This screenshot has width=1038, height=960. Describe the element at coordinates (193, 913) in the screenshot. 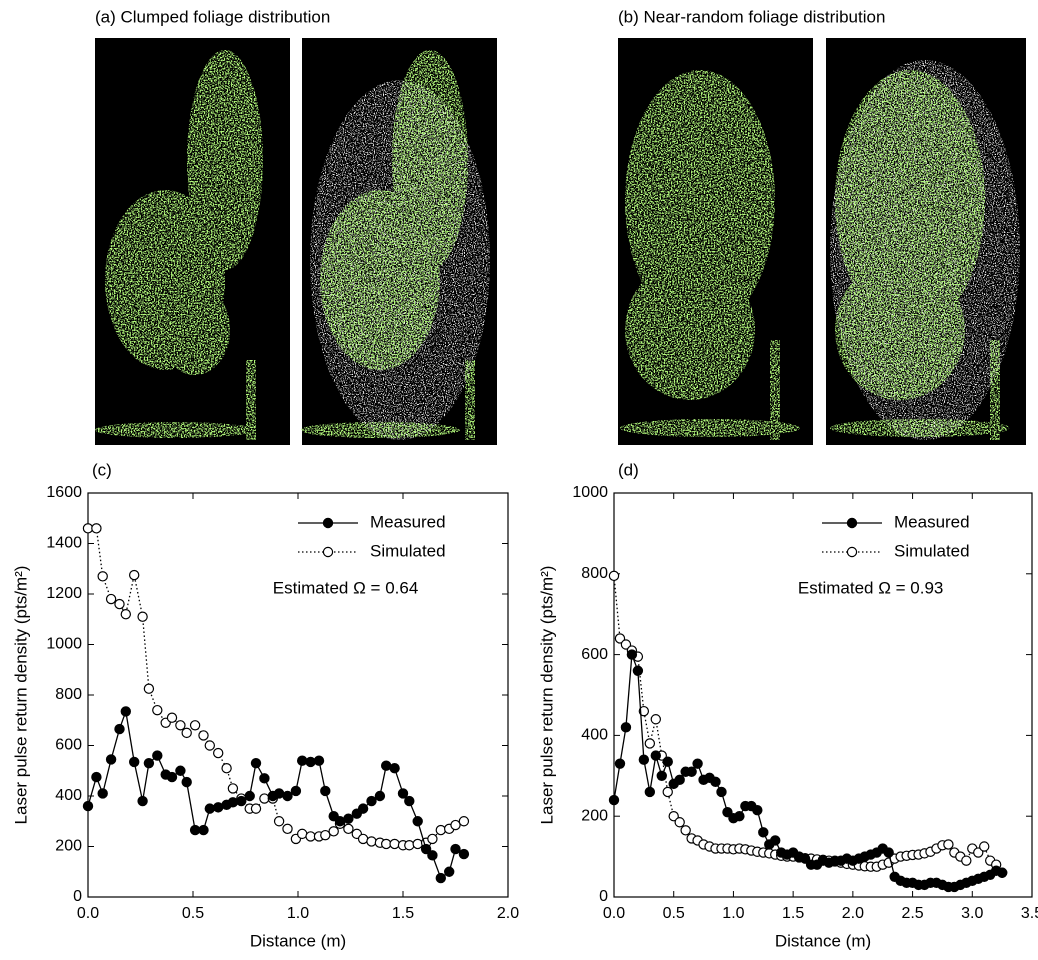

I see `x-tick-label: 0.5` at that location.